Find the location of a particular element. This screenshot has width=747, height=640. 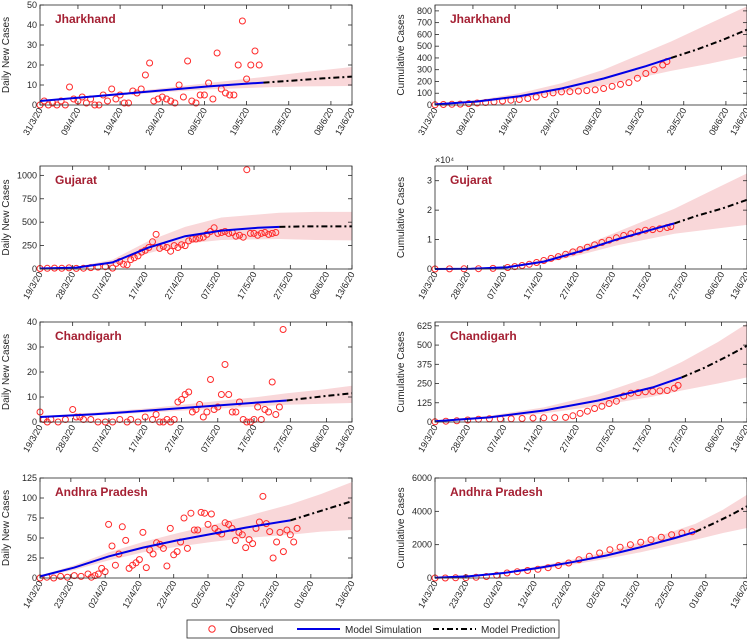

x-tick-label: 09/4/20 is located at coordinates (466, 121).